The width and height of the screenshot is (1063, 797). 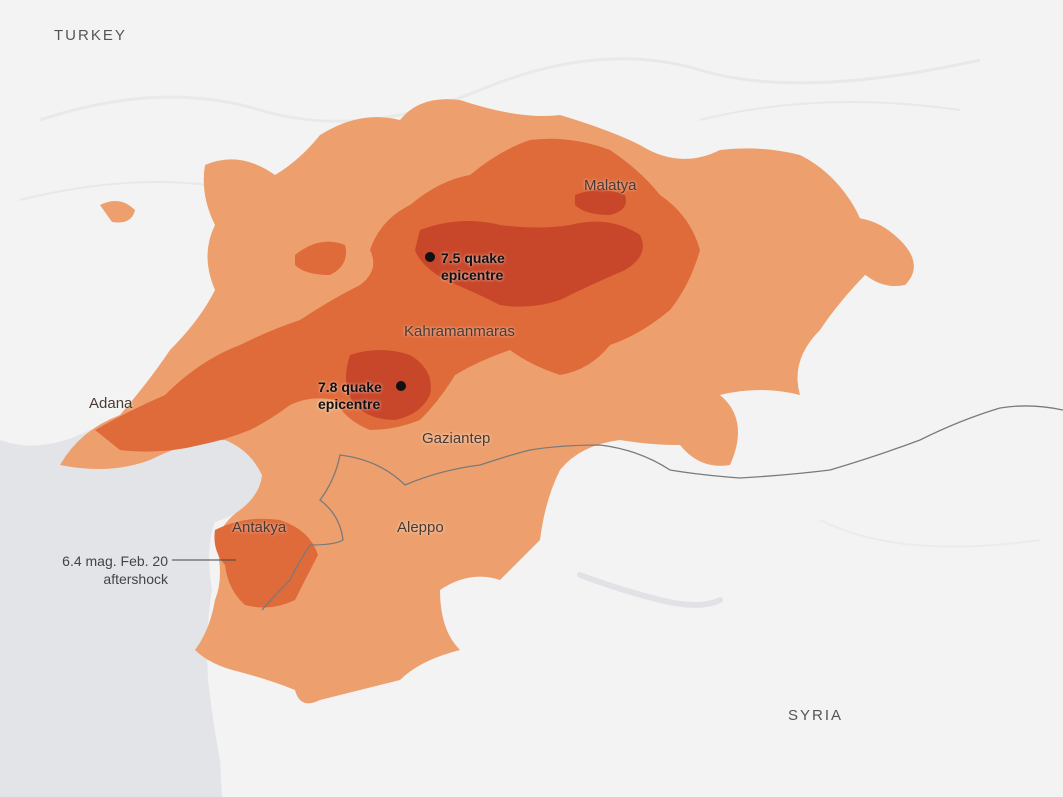 What do you see at coordinates (111, 403) in the screenshot?
I see `city-label-adana: Adana` at bounding box center [111, 403].